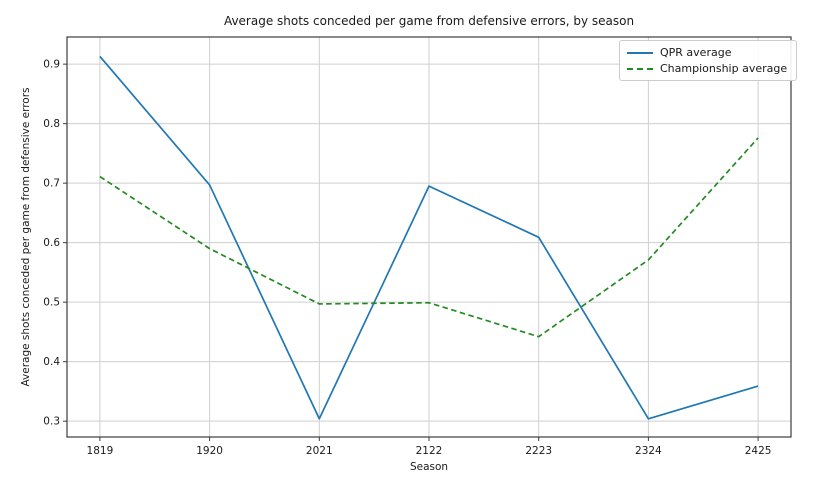  What do you see at coordinates (100, 451) in the screenshot?
I see `x-tick-label: 1819` at bounding box center [100, 451].